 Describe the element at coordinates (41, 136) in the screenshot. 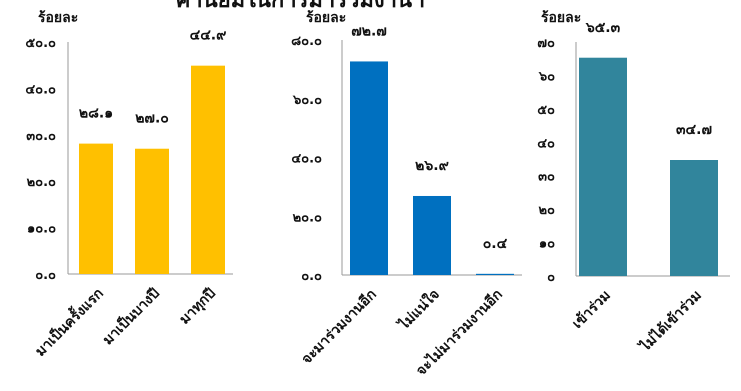

I see `y-tick-label: ๓๐.๐` at that location.